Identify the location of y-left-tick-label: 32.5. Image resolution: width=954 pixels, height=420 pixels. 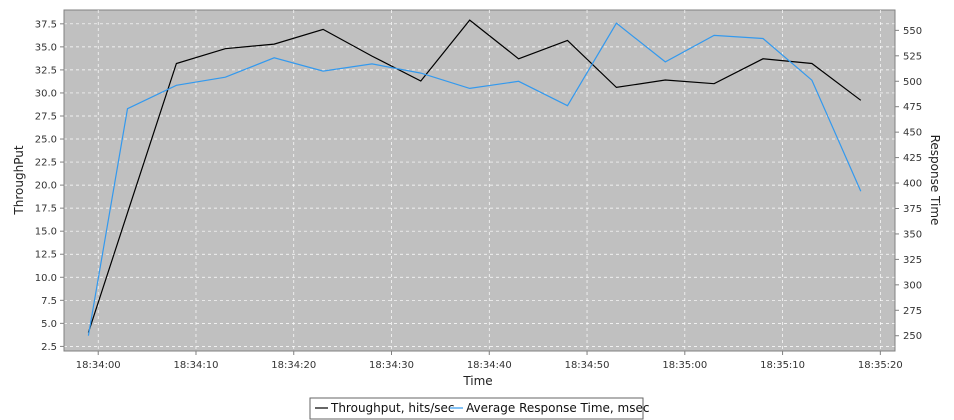
(46, 70).